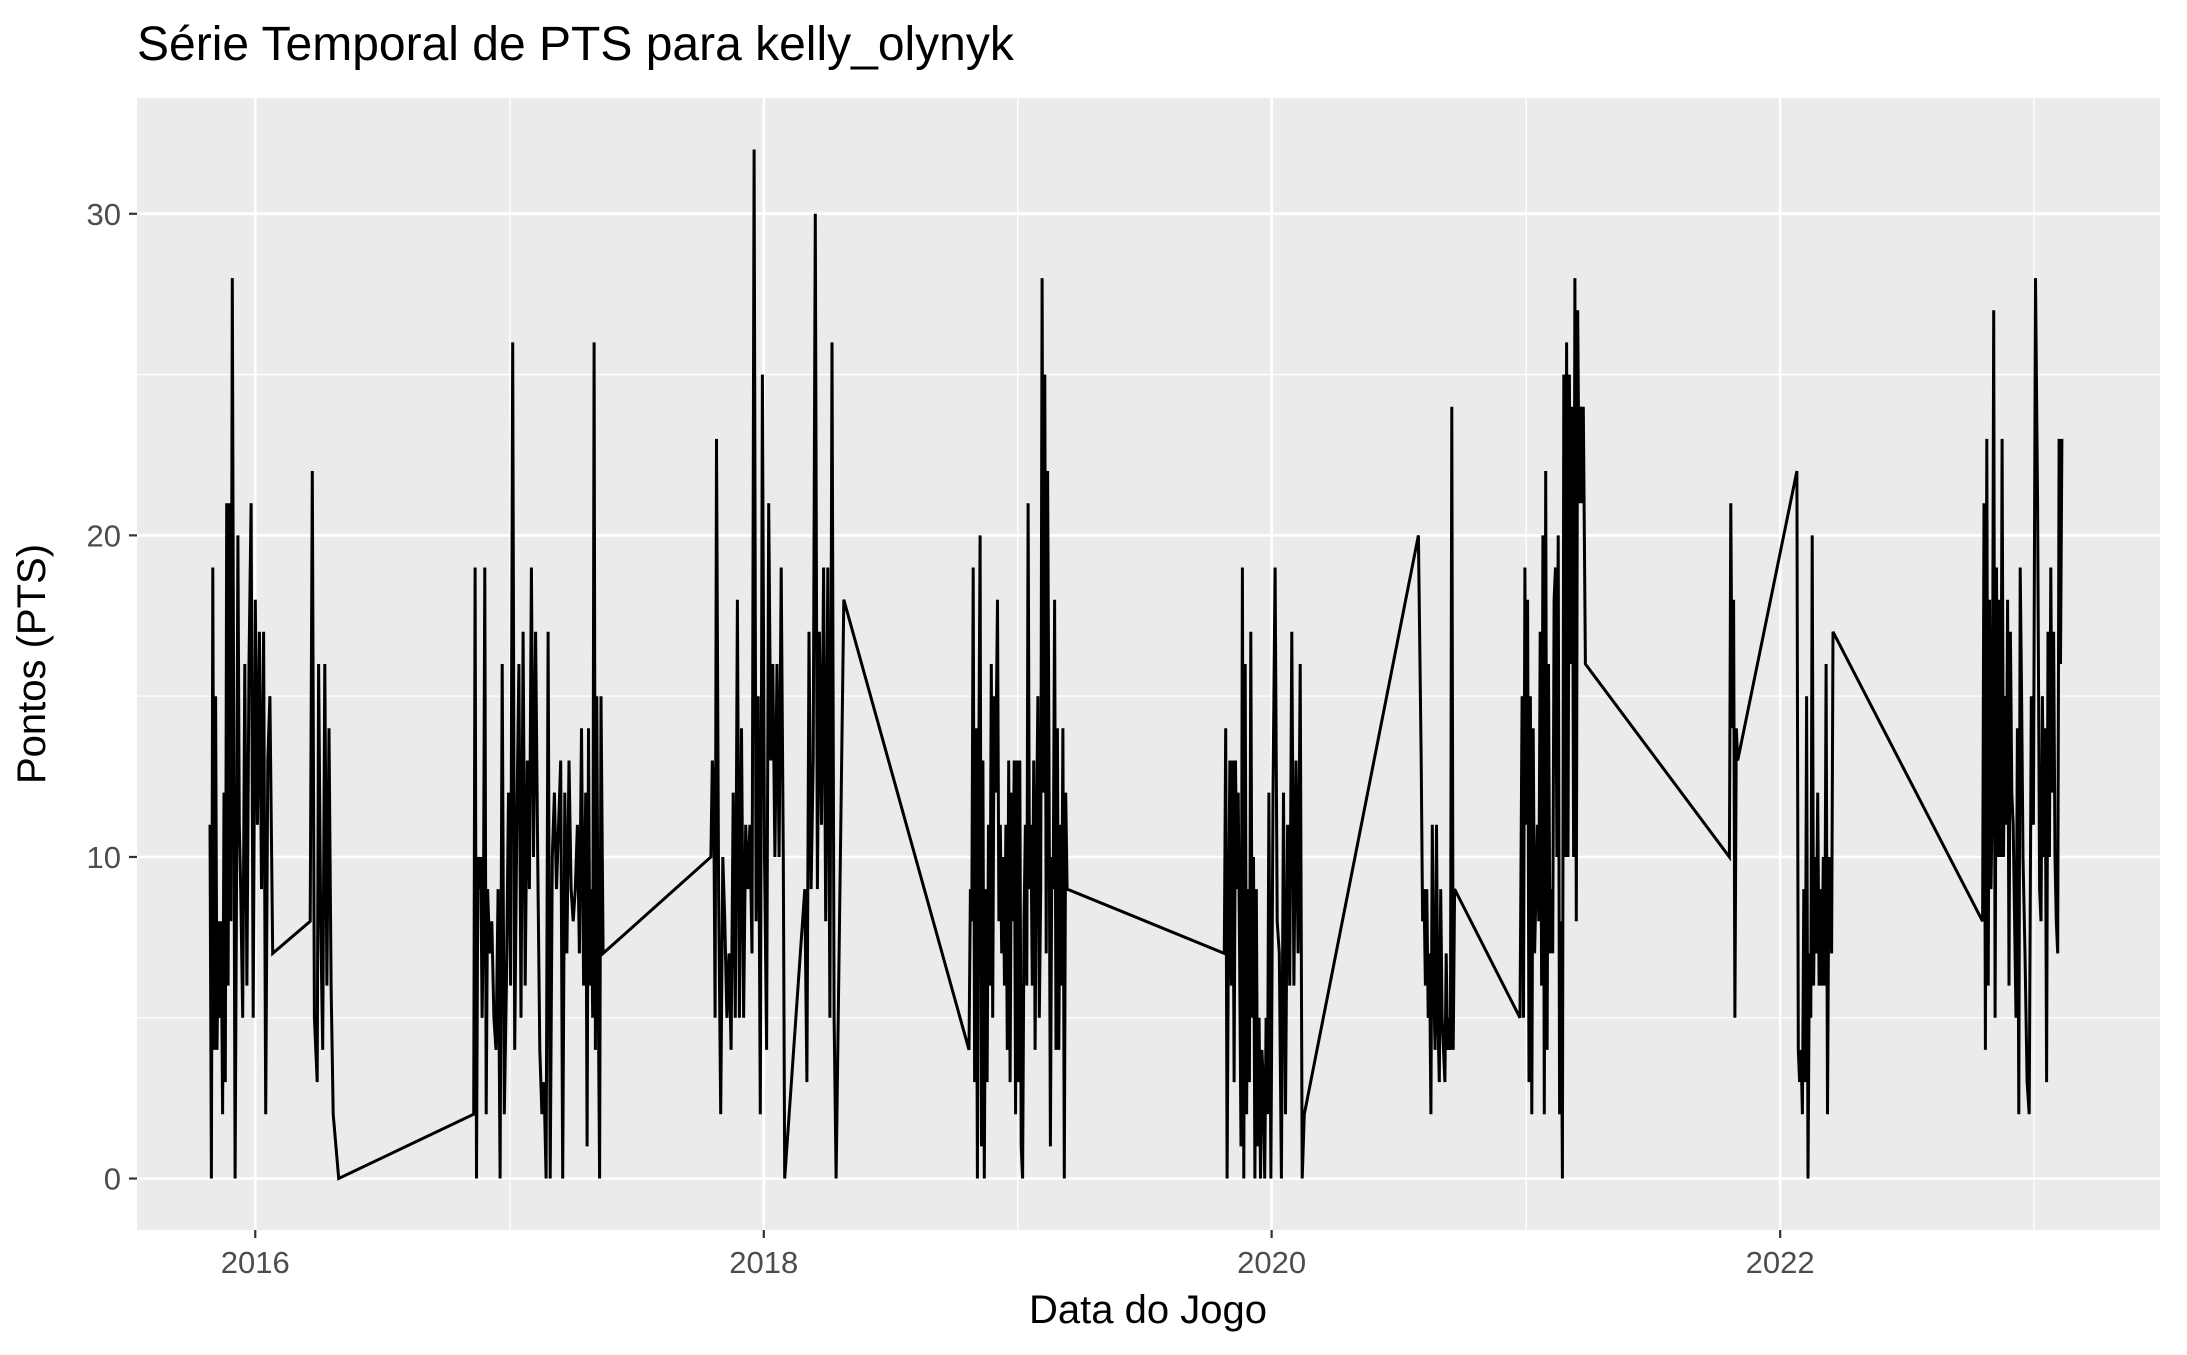 The width and height of the screenshot is (2187, 1355). Describe the element at coordinates (104, 857) in the screenshot. I see `y-tick-label: 10` at that location.